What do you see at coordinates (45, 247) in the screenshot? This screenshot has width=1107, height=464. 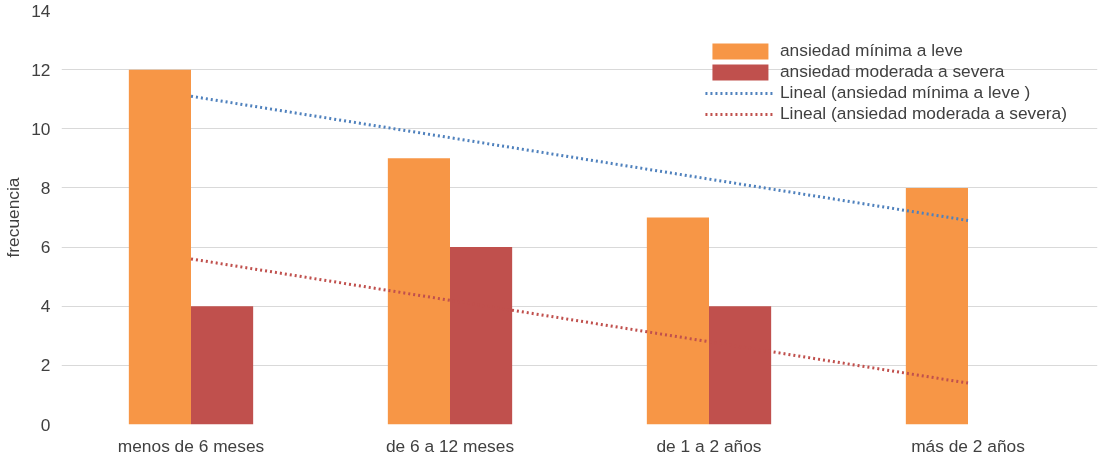 I see `y-tick-label: 6` at bounding box center [45, 247].